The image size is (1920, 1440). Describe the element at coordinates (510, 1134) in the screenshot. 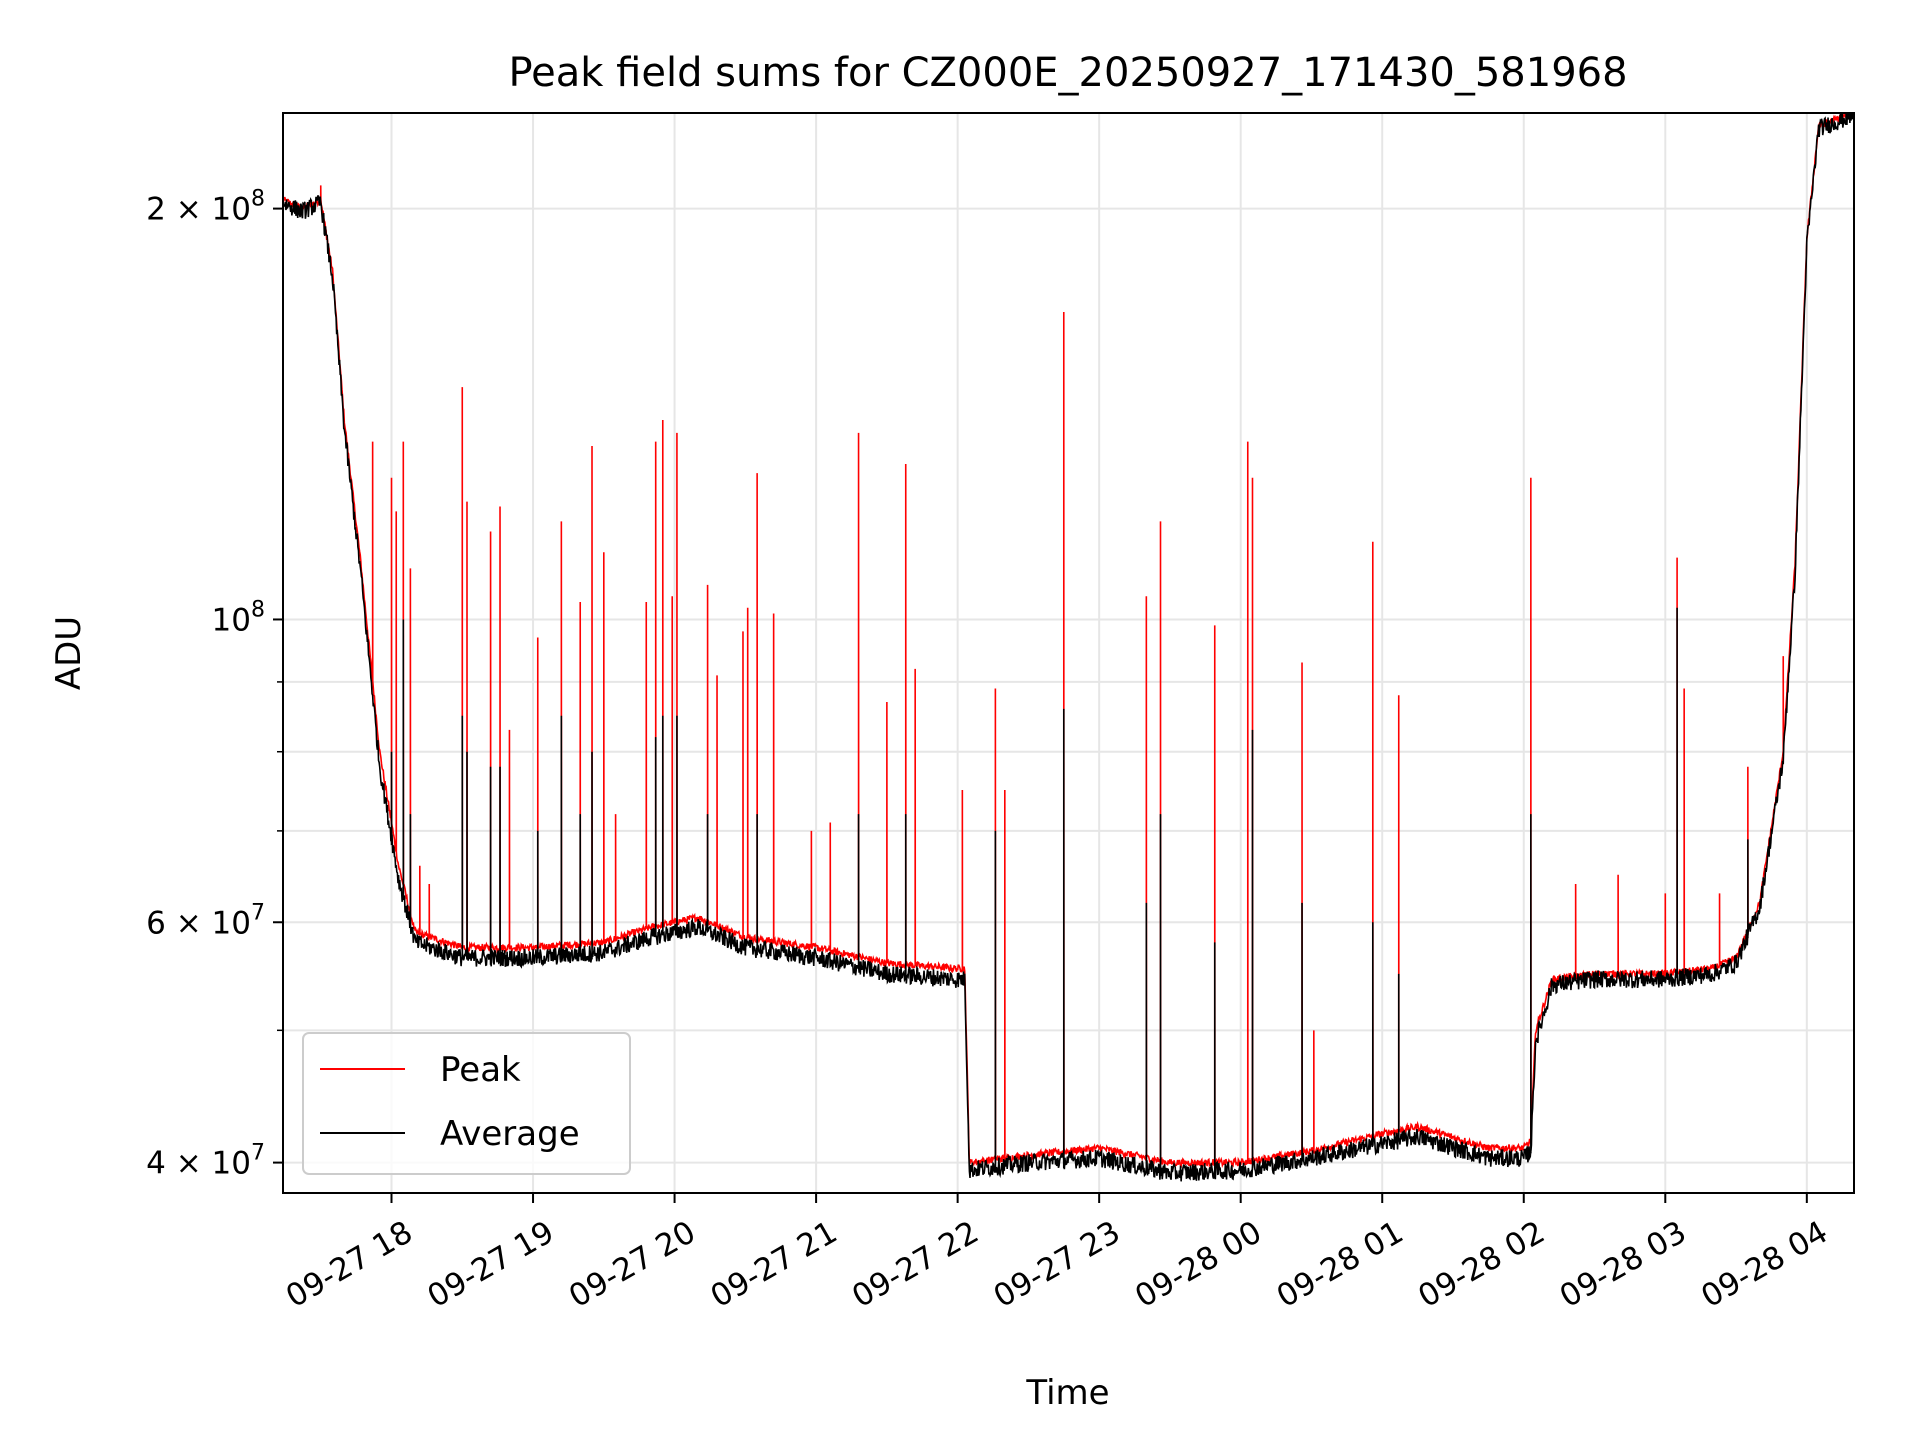

I see `legend-average-label: Average` at that location.